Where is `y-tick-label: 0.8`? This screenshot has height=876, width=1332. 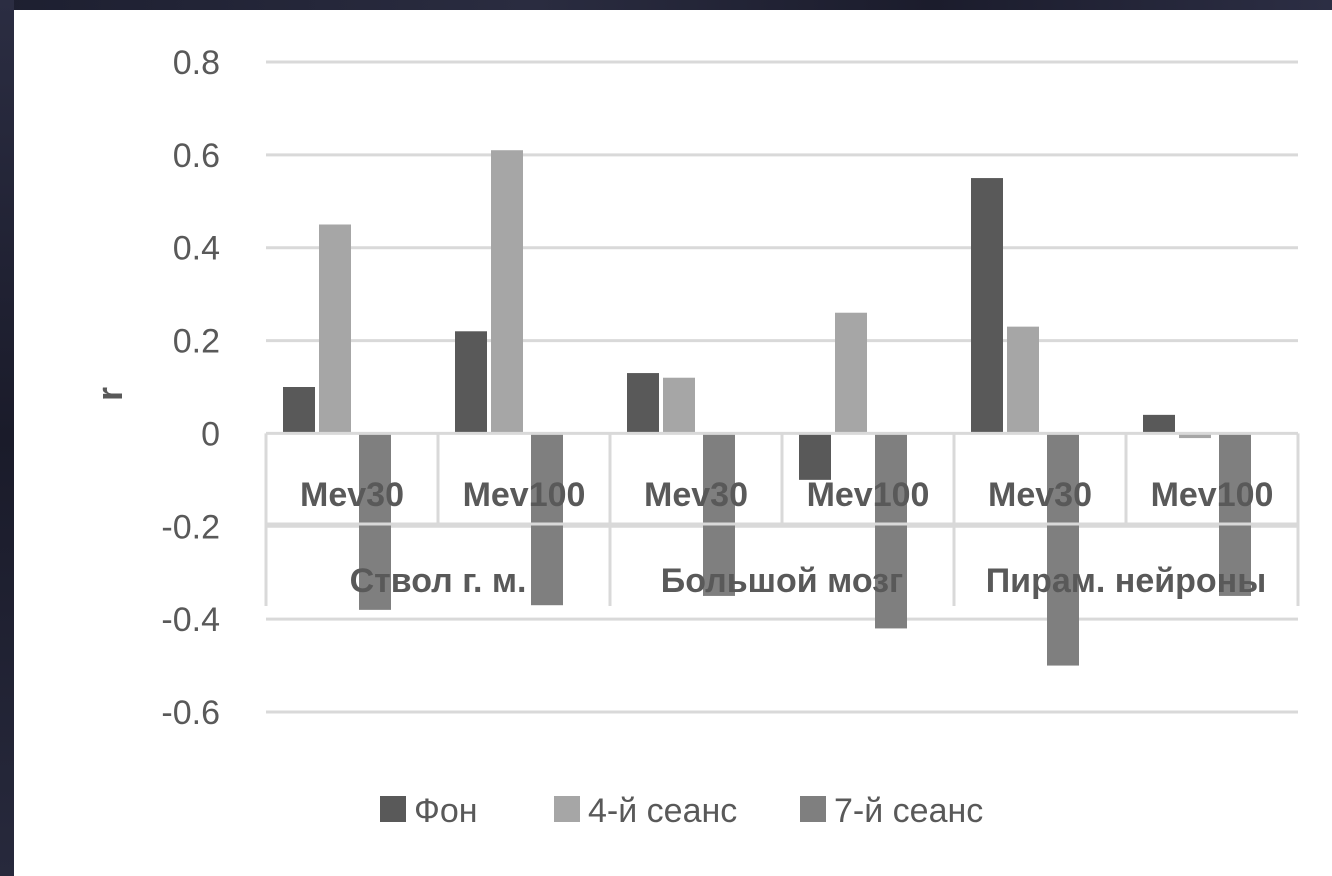
y-tick-label: 0.8 is located at coordinates (196, 63).